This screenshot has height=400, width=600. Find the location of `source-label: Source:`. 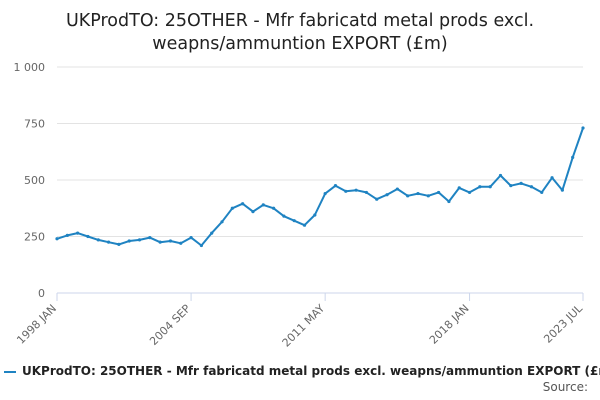

source-label: Source: is located at coordinates (565, 387).